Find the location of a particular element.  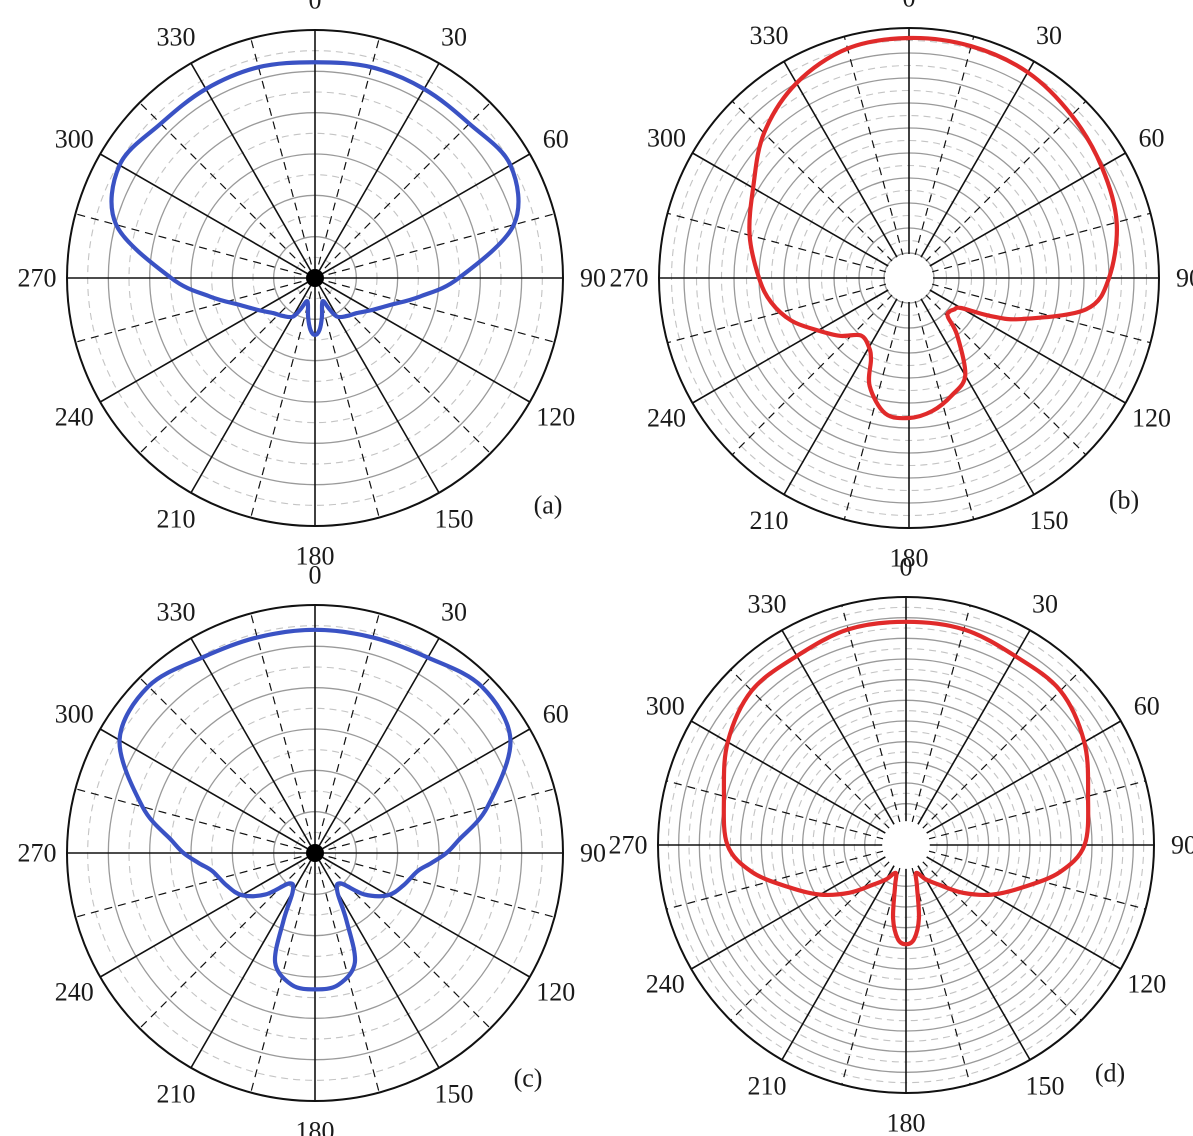

panel-label: (d) is located at coordinates (1110, 1073).